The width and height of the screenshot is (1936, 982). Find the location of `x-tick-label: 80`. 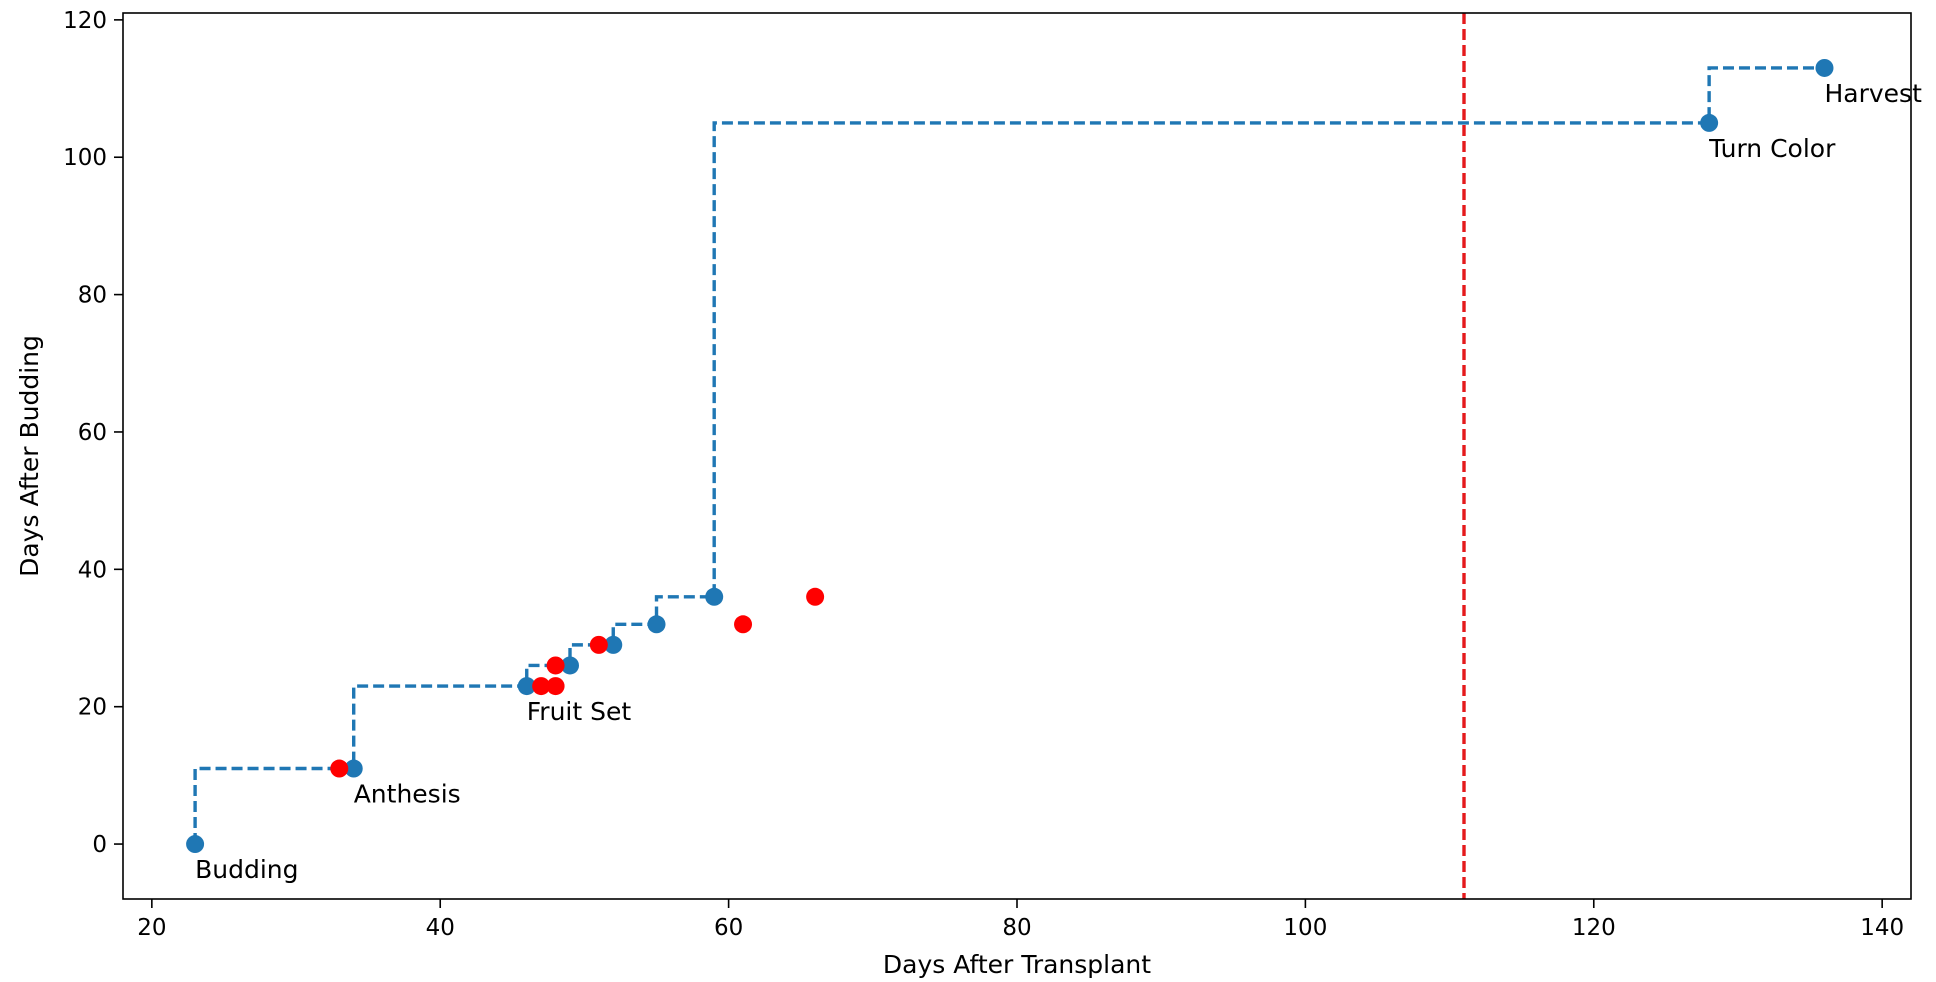

x-tick-label: 80 is located at coordinates (1016, 928).